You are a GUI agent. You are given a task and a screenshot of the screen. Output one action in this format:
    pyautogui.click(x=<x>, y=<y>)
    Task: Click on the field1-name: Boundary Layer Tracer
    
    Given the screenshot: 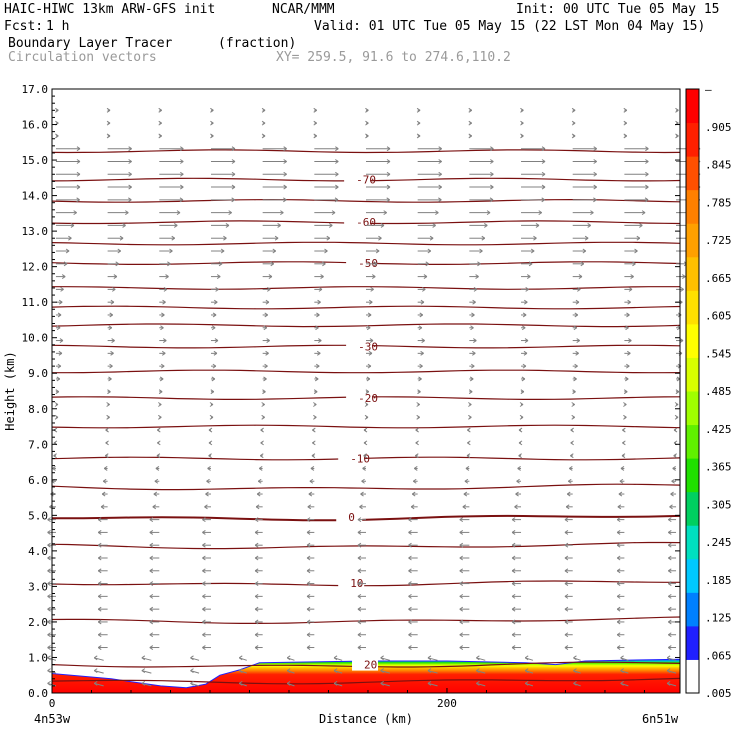 What is the action you would take?
    pyautogui.click(x=90, y=43)
    